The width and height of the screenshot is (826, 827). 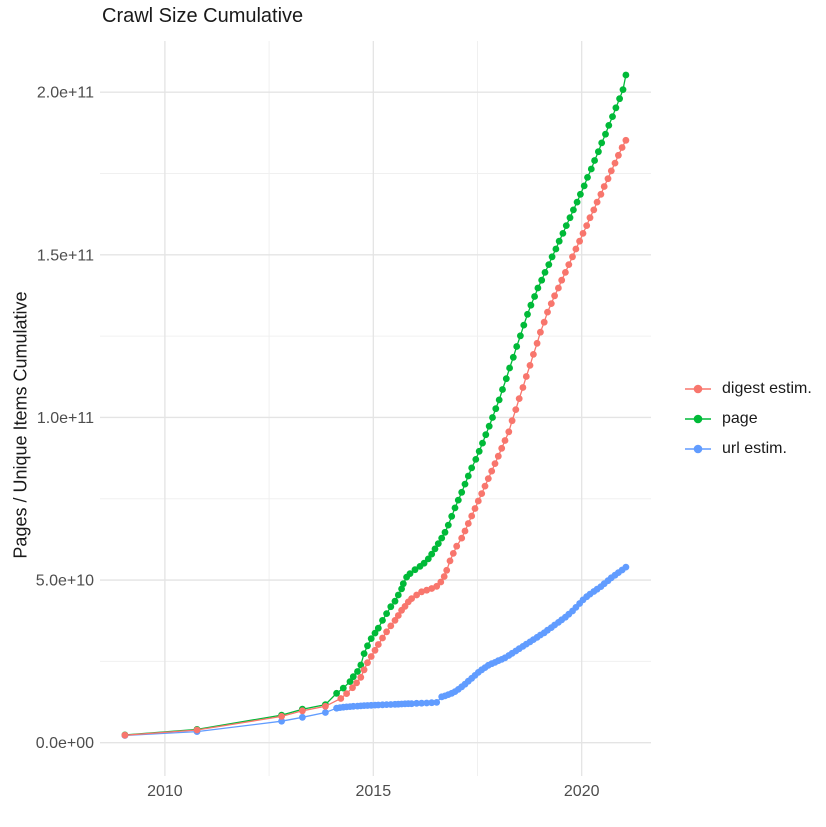 What do you see at coordinates (698, 448) in the screenshot?
I see `legend-key-url-estim-icon` at bounding box center [698, 448].